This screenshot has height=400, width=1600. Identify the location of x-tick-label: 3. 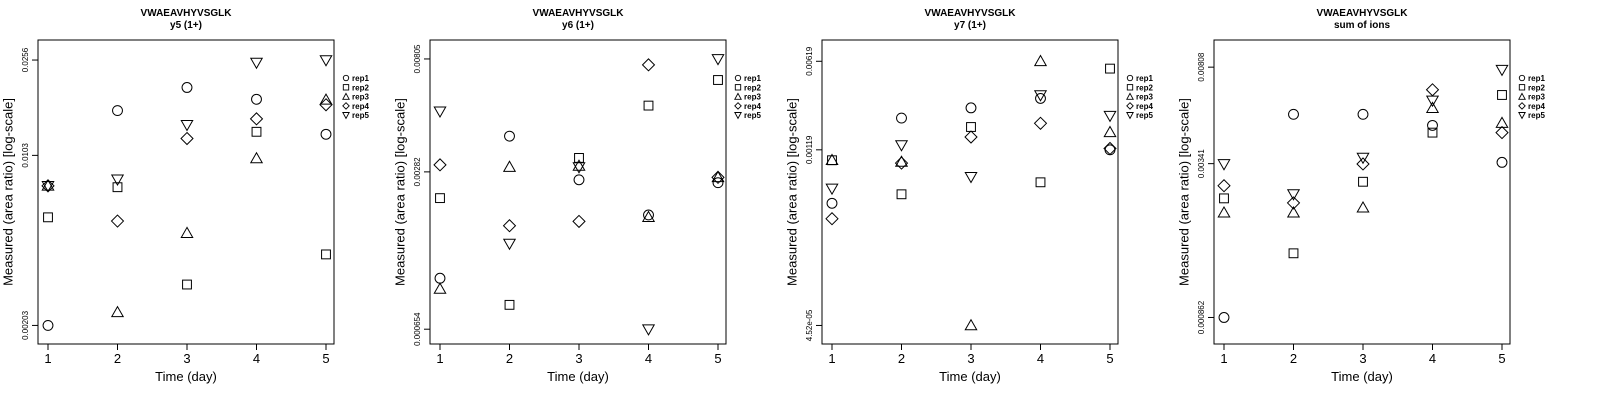
(970, 358).